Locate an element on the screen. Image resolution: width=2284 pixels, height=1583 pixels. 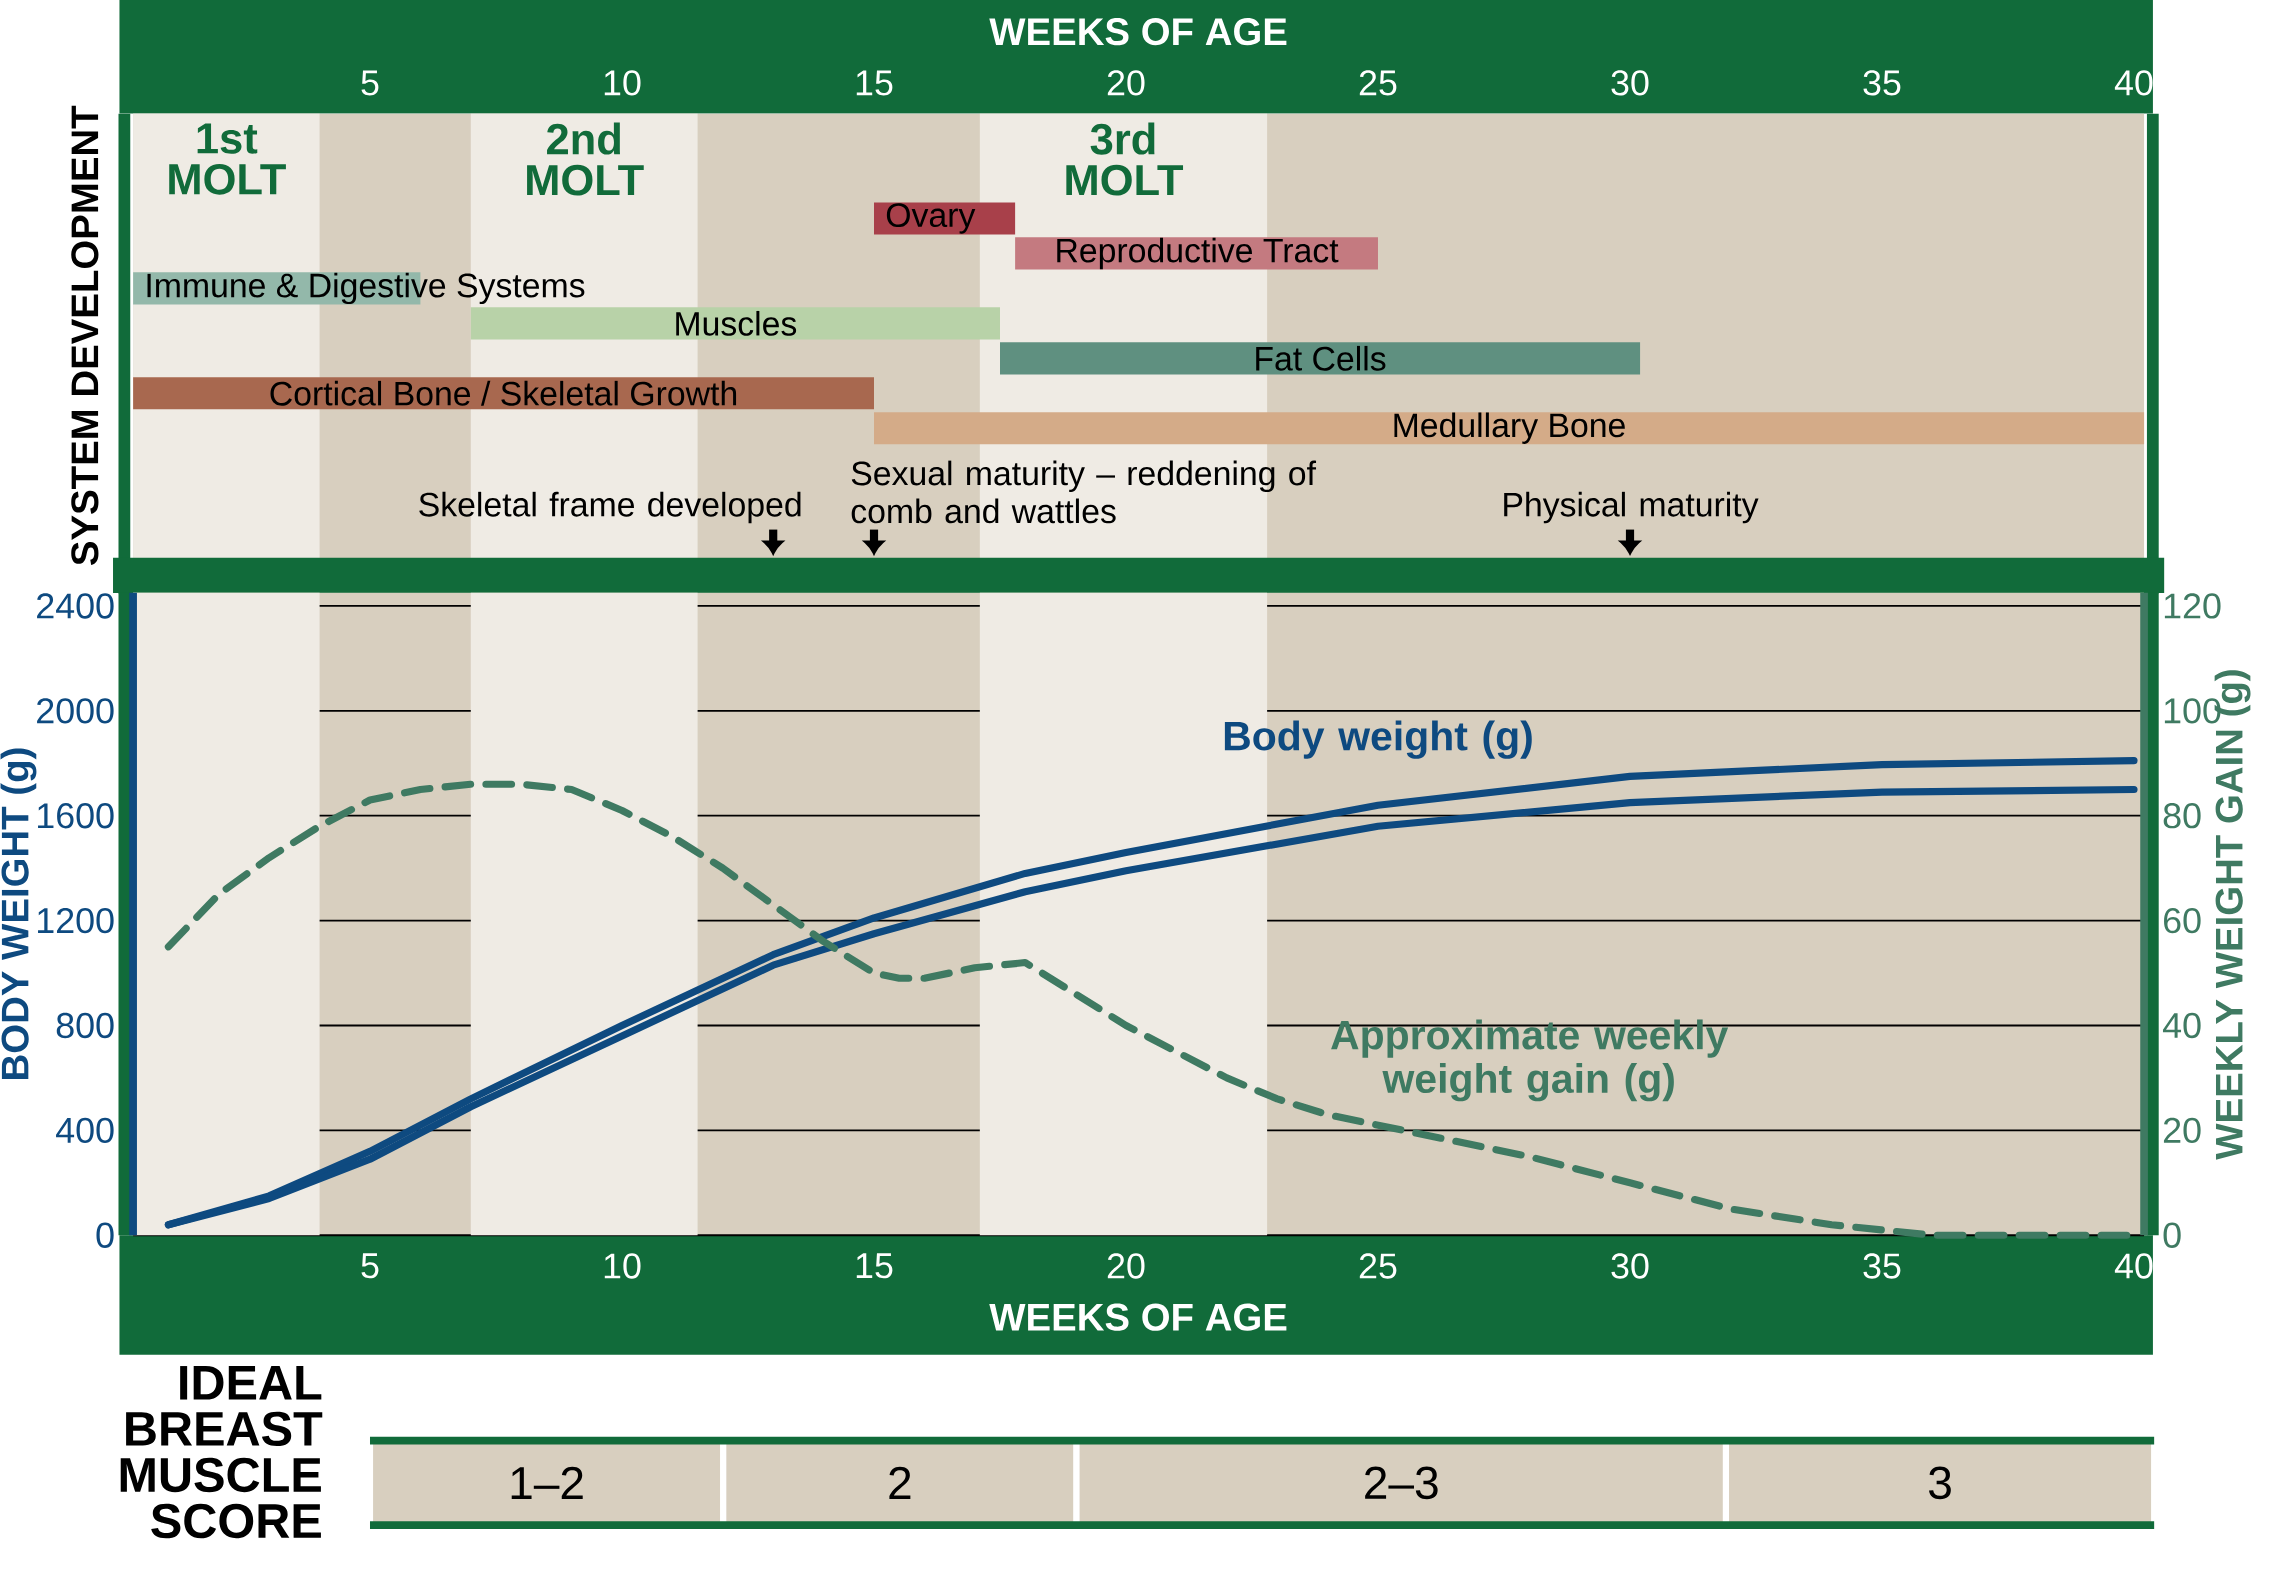
y-tick-label: Medullary Bone is located at coordinates (1509, 428).